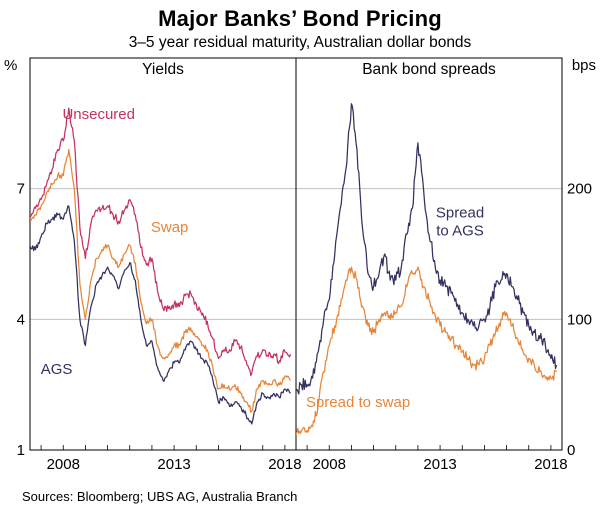 Image resolution: width=600 pixels, height=515 pixels. I want to click on panel-title-0: Yields, so click(163, 69).